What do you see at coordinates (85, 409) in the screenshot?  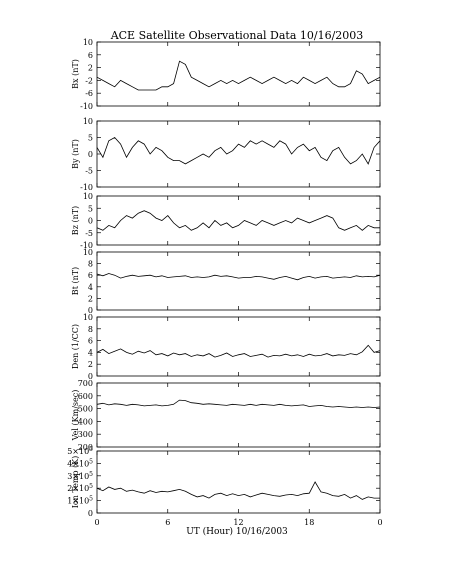 I see `y-tick-label: 500` at bounding box center [85, 409].